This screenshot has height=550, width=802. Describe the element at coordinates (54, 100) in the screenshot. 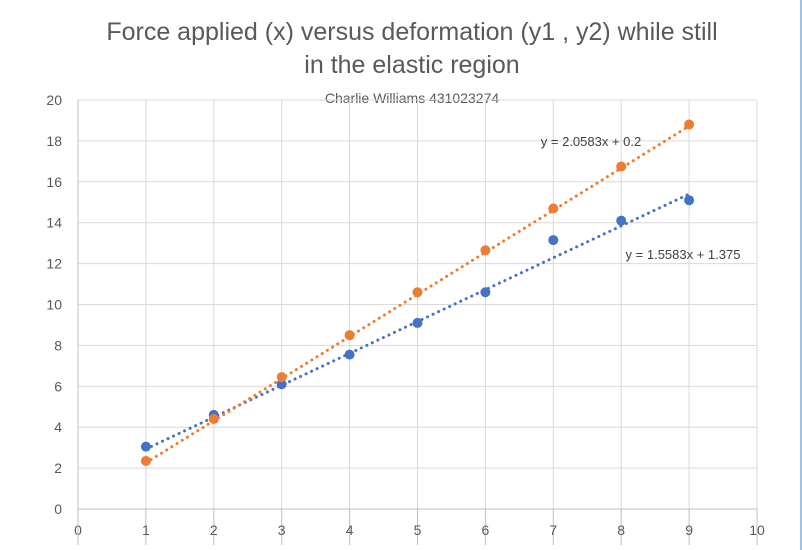

I see `y-tick-label-20: 20` at that location.